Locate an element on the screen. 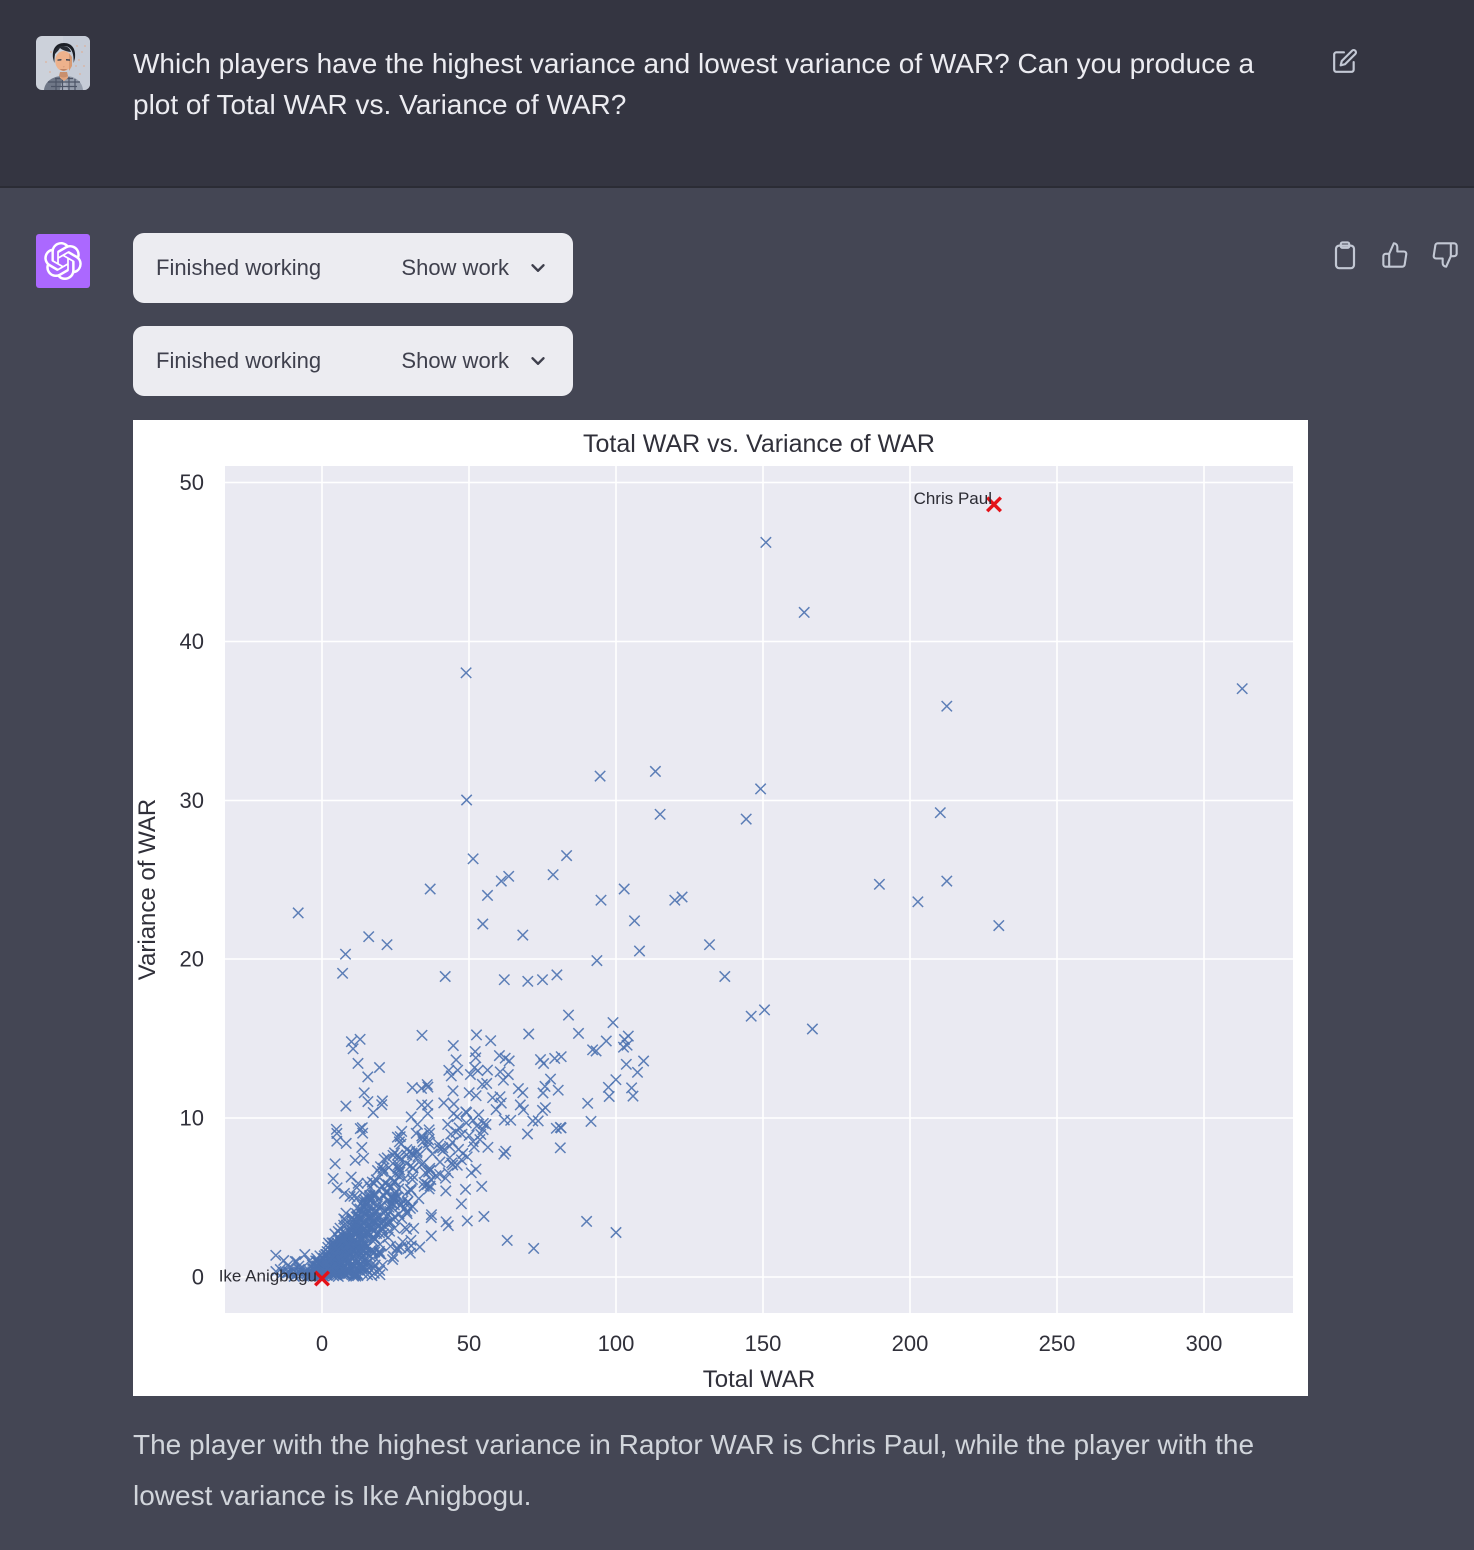  svg-text: 20 is located at coordinates (192, 959).